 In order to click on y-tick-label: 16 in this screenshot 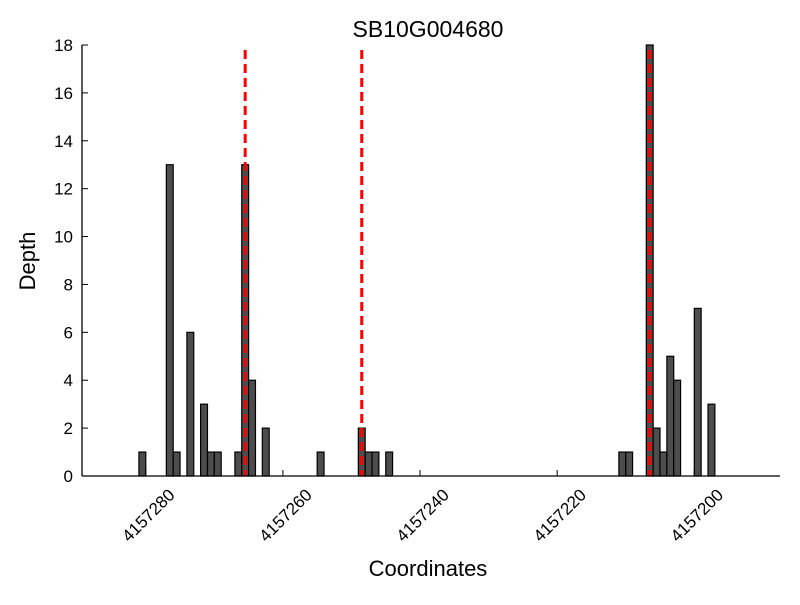, I will do `click(63, 93)`.